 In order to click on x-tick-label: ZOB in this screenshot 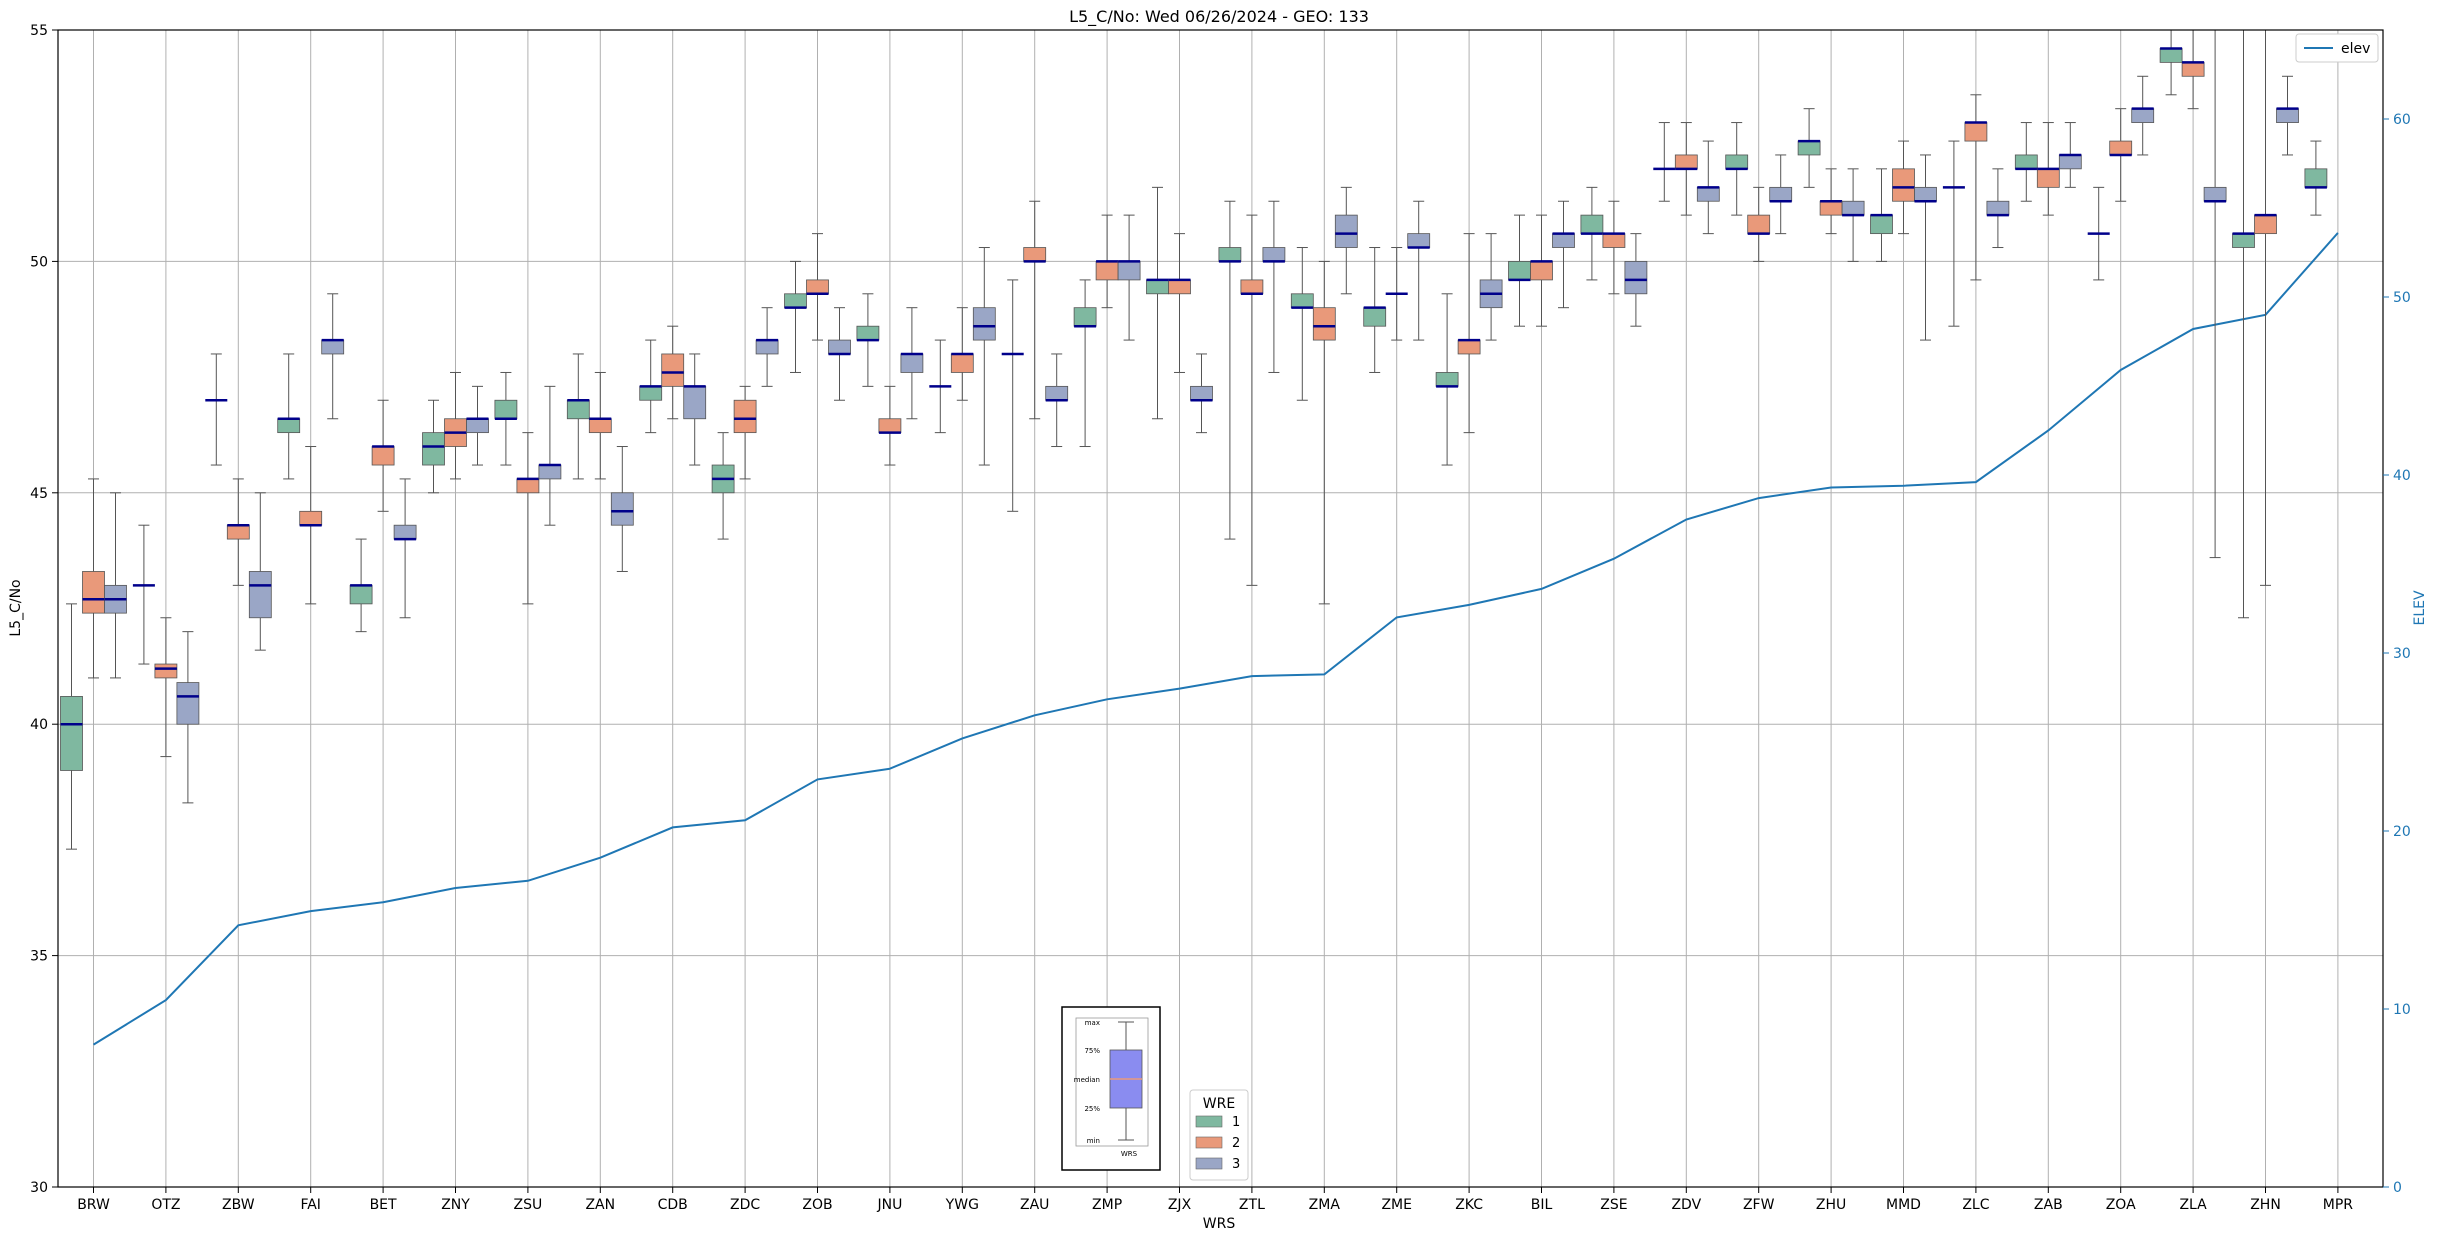, I will do `click(817, 1205)`.